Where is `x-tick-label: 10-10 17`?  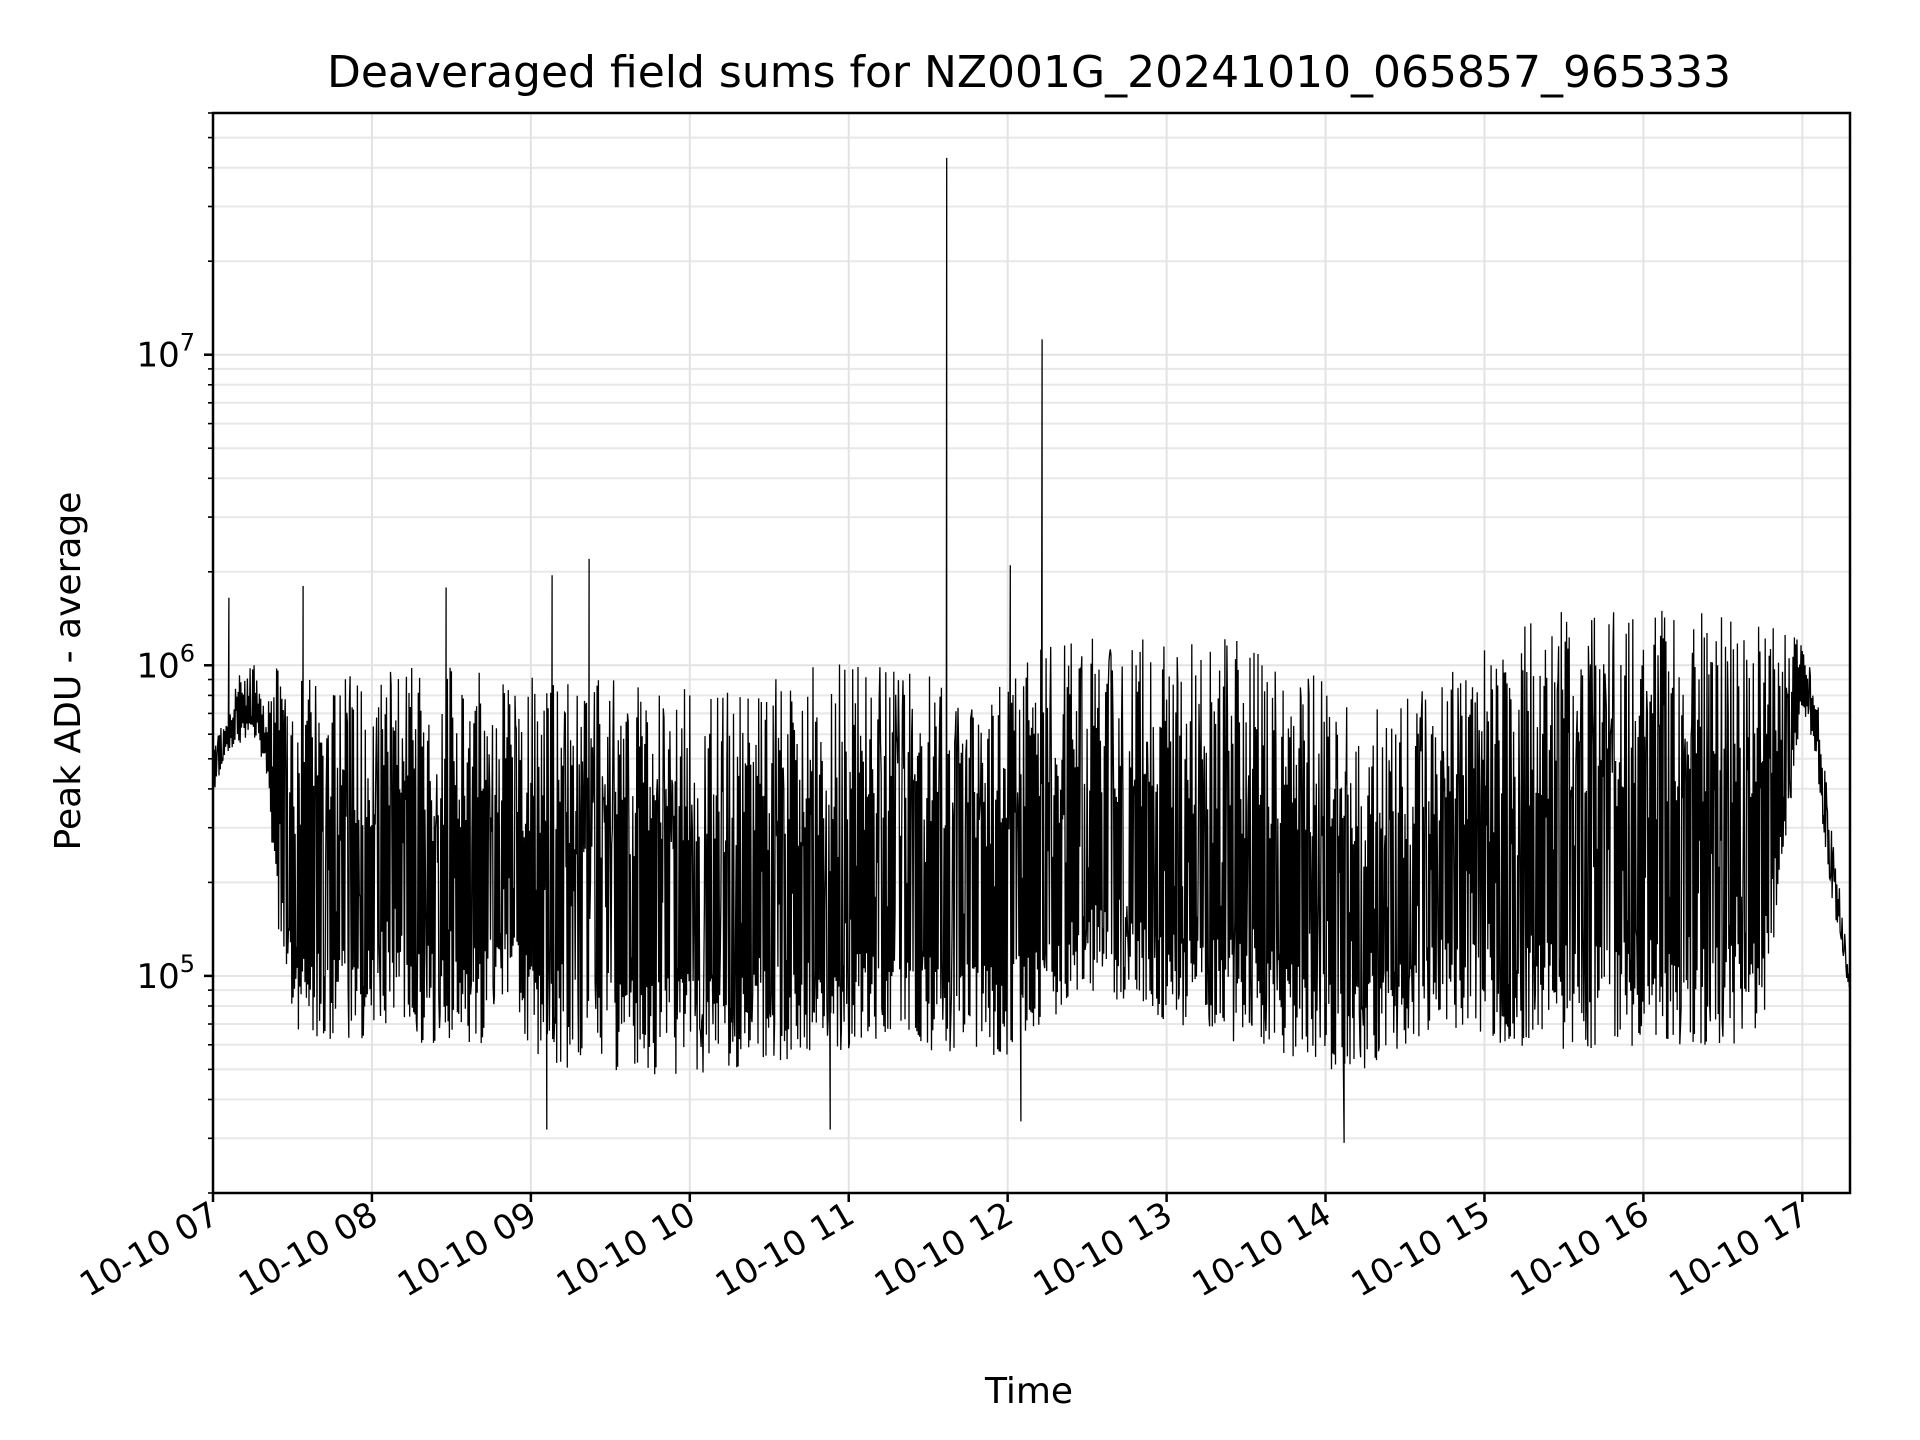
x-tick-label: 10-10 17 is located at coordinates (1738, 1249).